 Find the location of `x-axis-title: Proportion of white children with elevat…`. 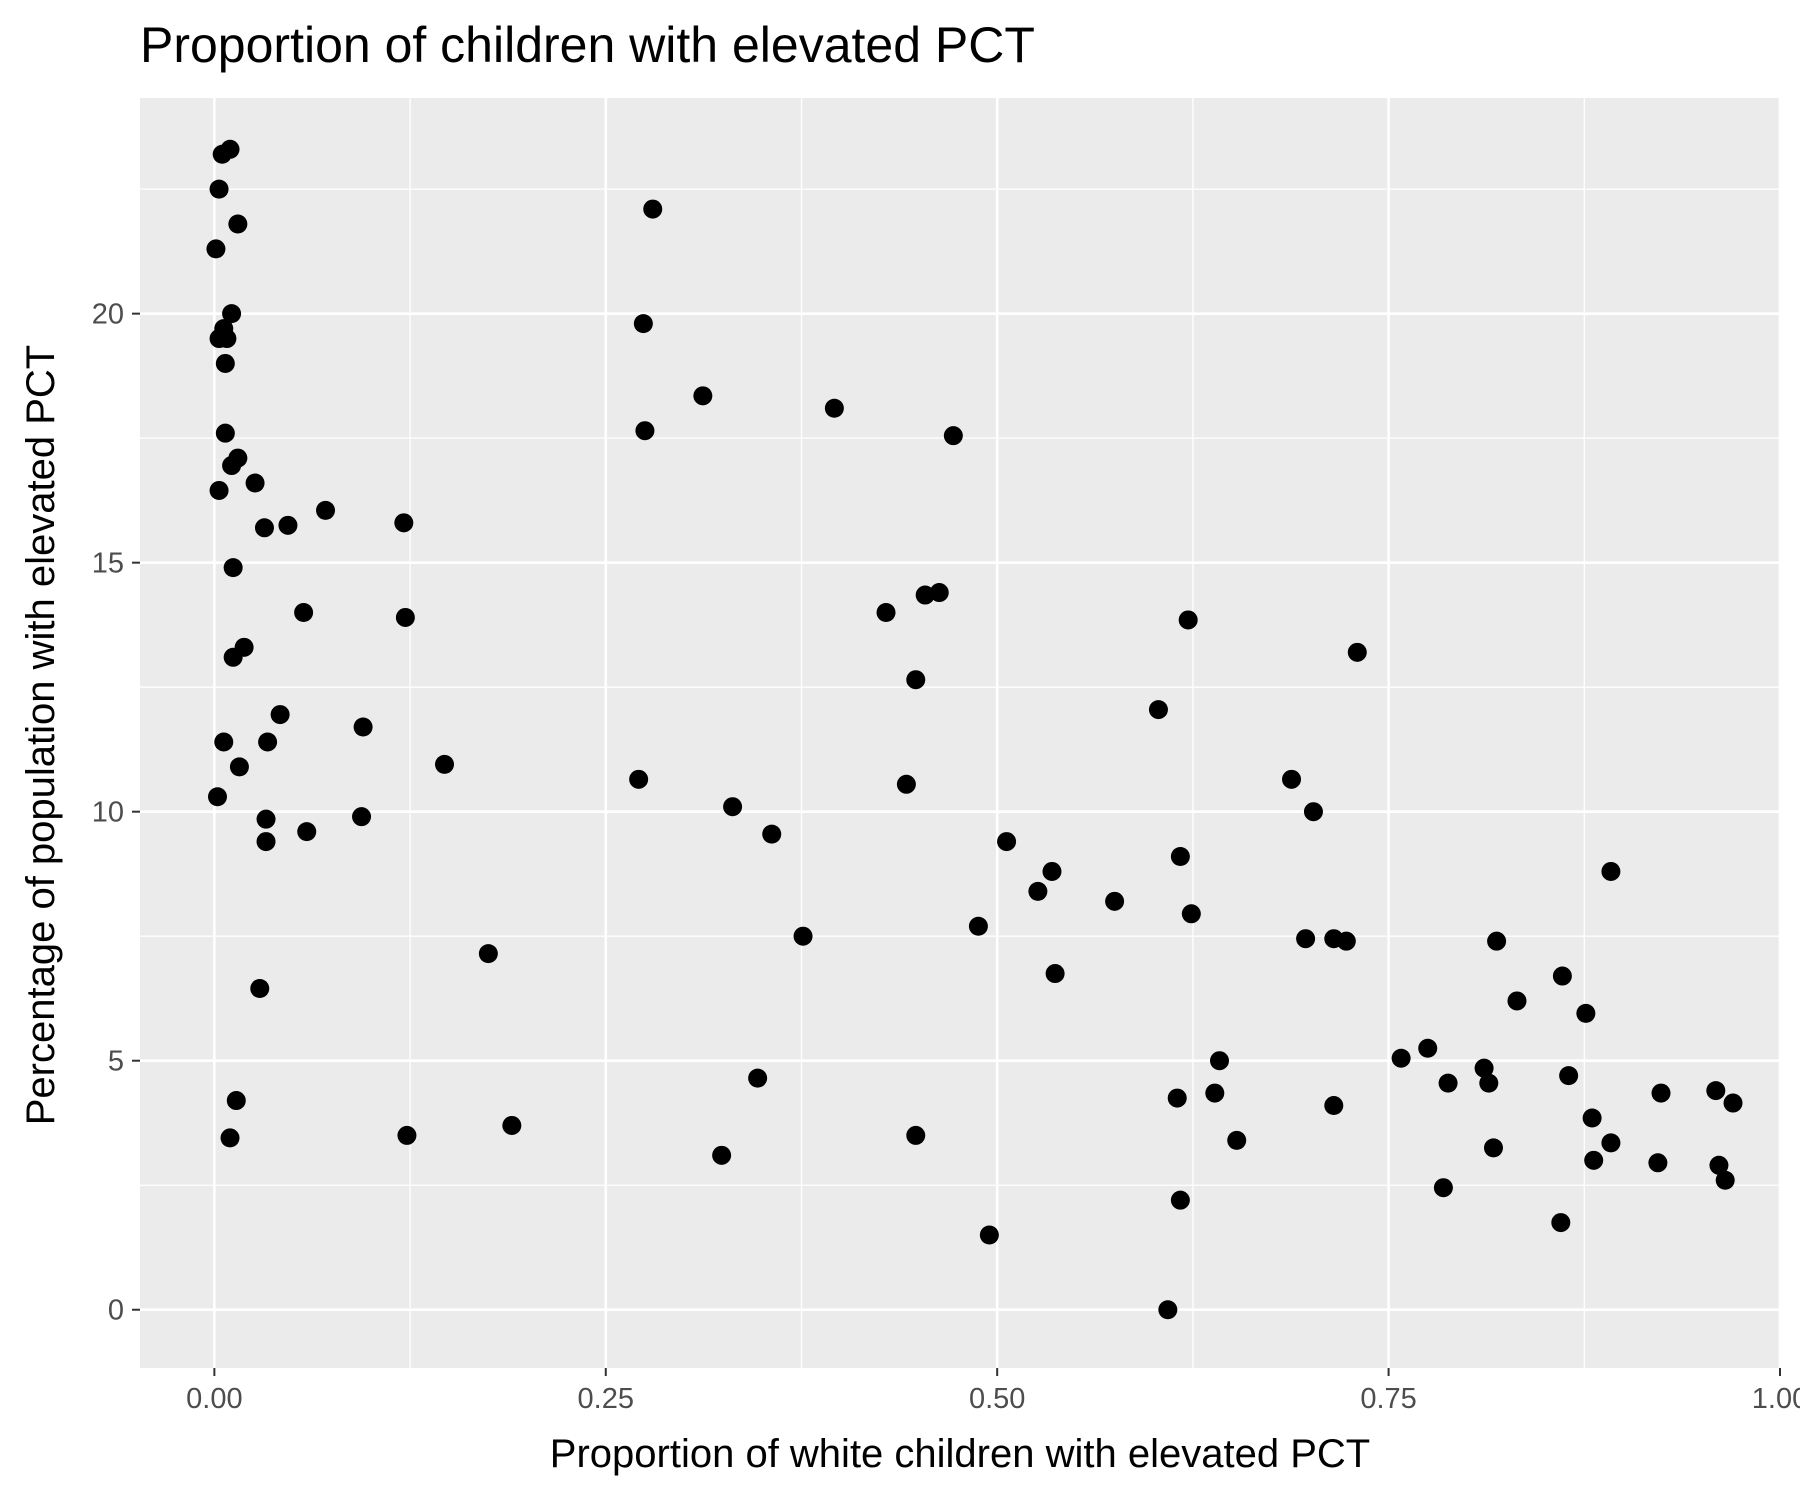

x-axis-title: Proportion of white children with elevat… is located at coordinates (960, 1454).